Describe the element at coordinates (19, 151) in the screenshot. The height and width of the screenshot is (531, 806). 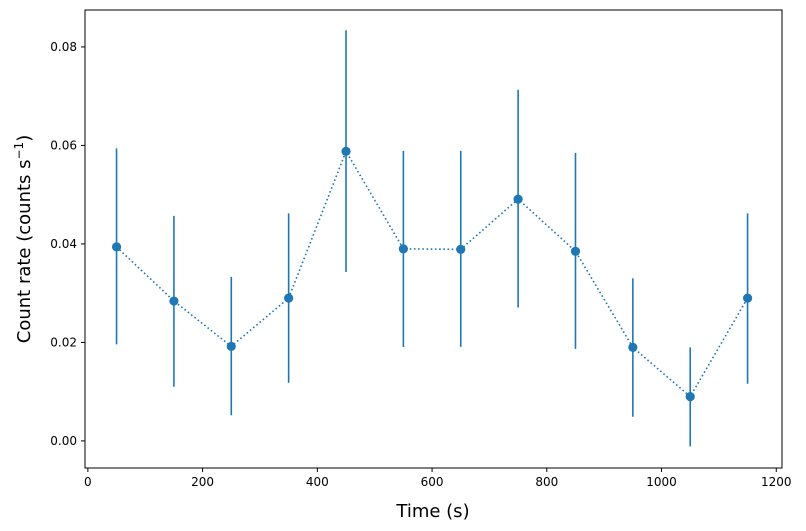
I see `y-axis-label-superscript: −1` at that location.